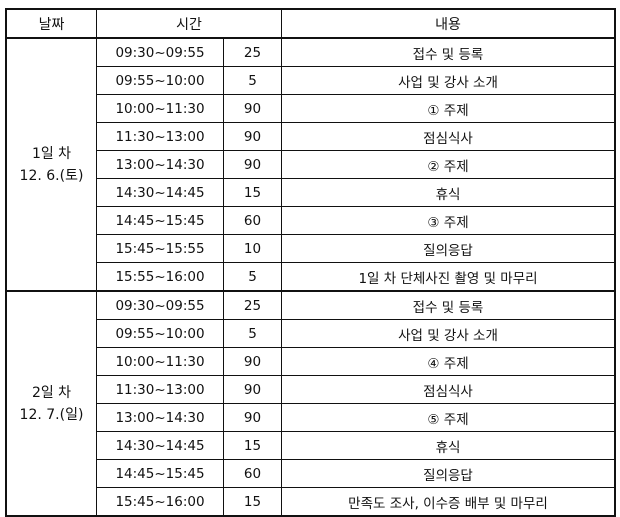  Describe the element at coordinates (189, 23) in the screenshot. I see `header-time: 시간` at that location.